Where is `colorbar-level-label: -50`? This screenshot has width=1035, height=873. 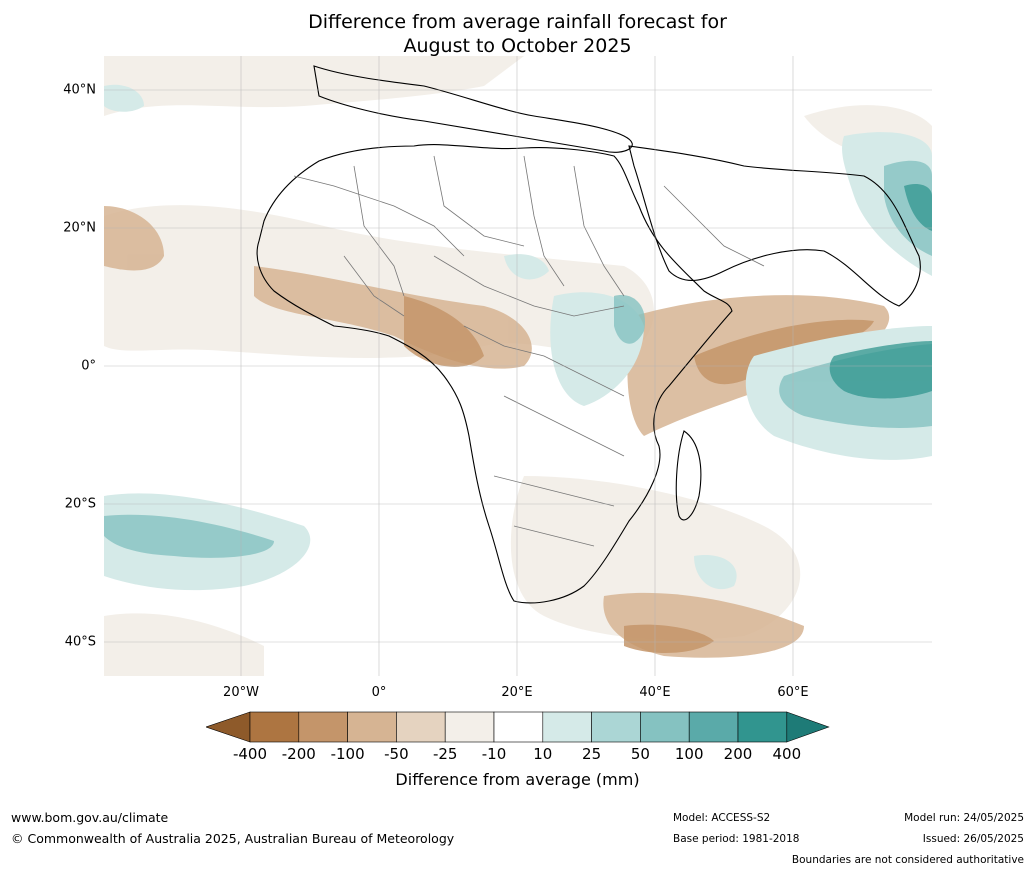 colorbar-level-label: -50 is located at coordinates (396, 754).